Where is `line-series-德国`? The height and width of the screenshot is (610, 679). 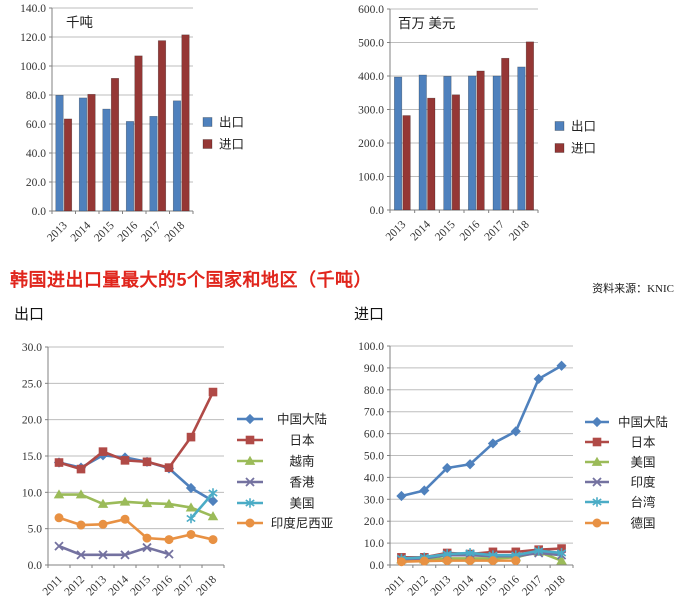
line-series-德国 is located at coordinates (458, 561).